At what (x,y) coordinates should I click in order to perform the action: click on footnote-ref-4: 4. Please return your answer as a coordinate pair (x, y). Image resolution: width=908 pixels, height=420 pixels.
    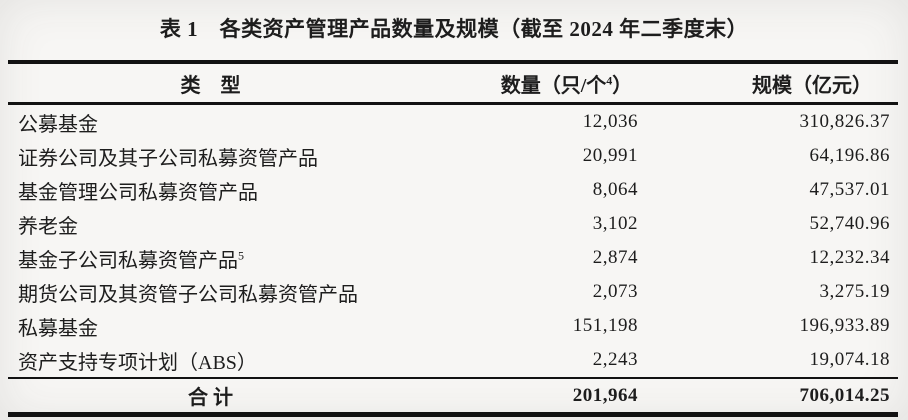
    Looking at the image, I should click on (609, 79).